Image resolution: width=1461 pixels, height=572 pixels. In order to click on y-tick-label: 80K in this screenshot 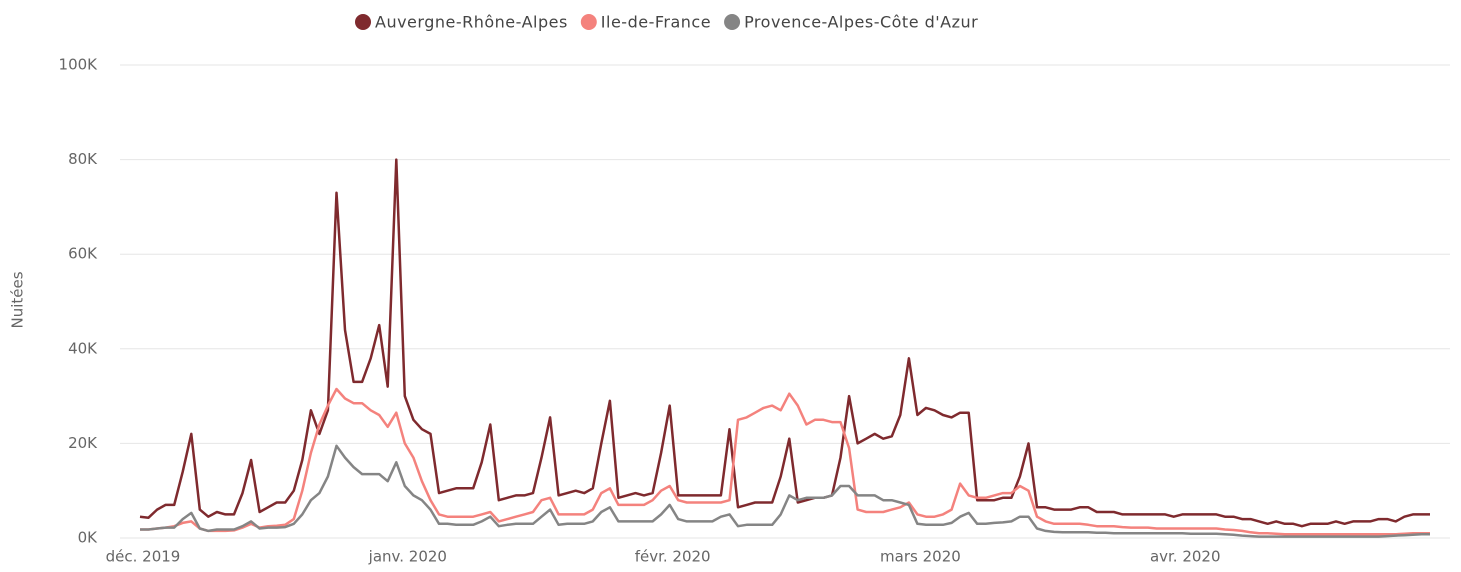, I will do `click(83, 159)`.